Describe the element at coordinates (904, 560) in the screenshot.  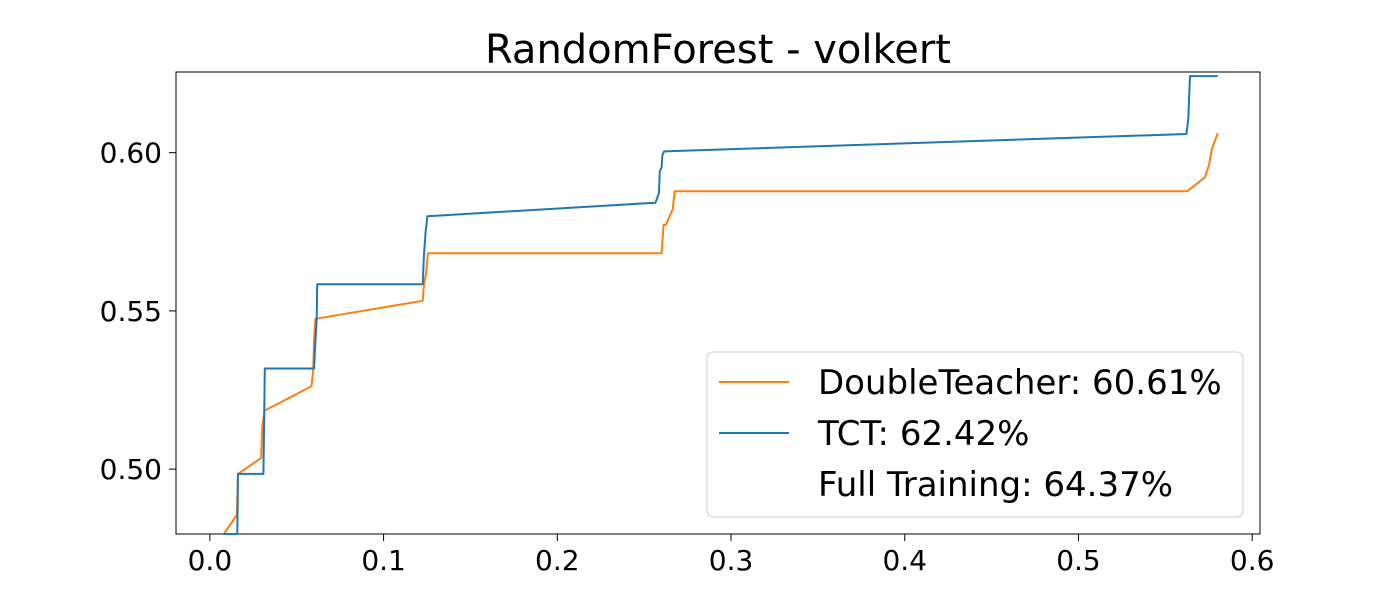
I see `x-tick-label: 0.4` at that location.